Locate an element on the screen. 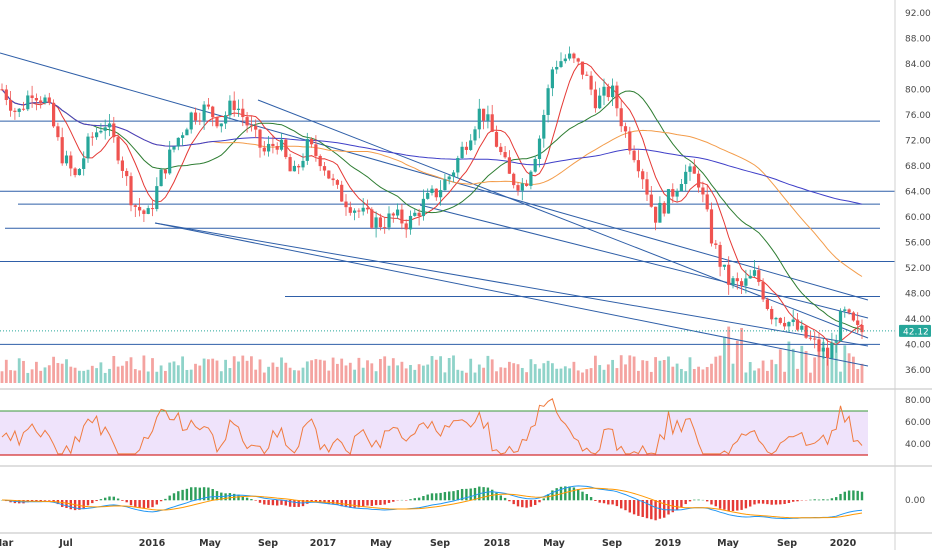 The height and width of the screenshot is (550, 932). signal-line is located at coordinates (432, 503).